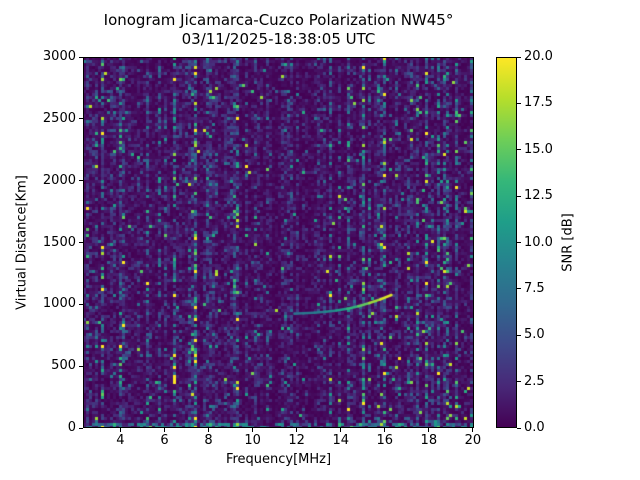 This screenshot has width=640, height=480. I want to click on chart-subtitle: 03/11/2025-18:38:05 UTC, so click(278, 39).